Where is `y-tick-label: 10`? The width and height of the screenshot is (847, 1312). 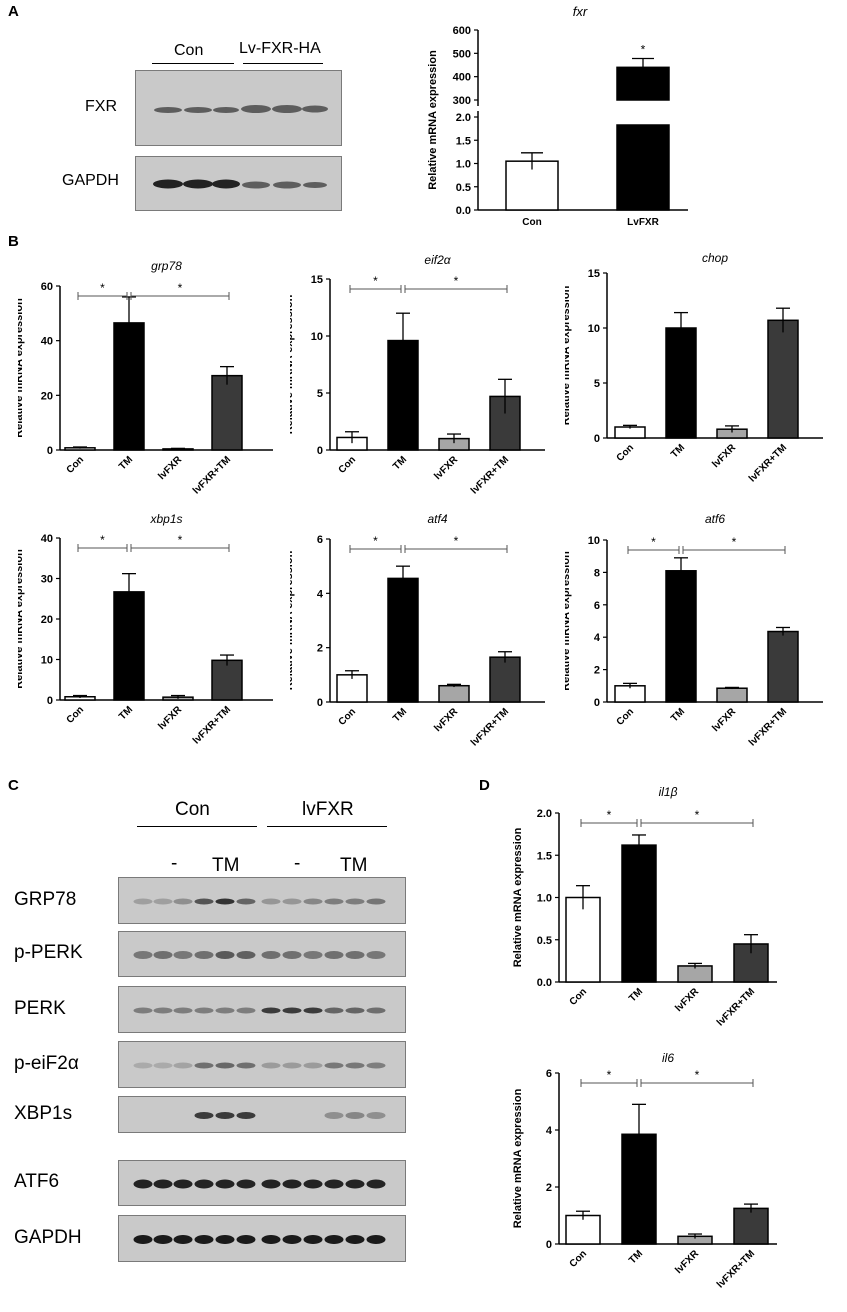
y-tick-label: 10 is located at coordinates (594, 541).